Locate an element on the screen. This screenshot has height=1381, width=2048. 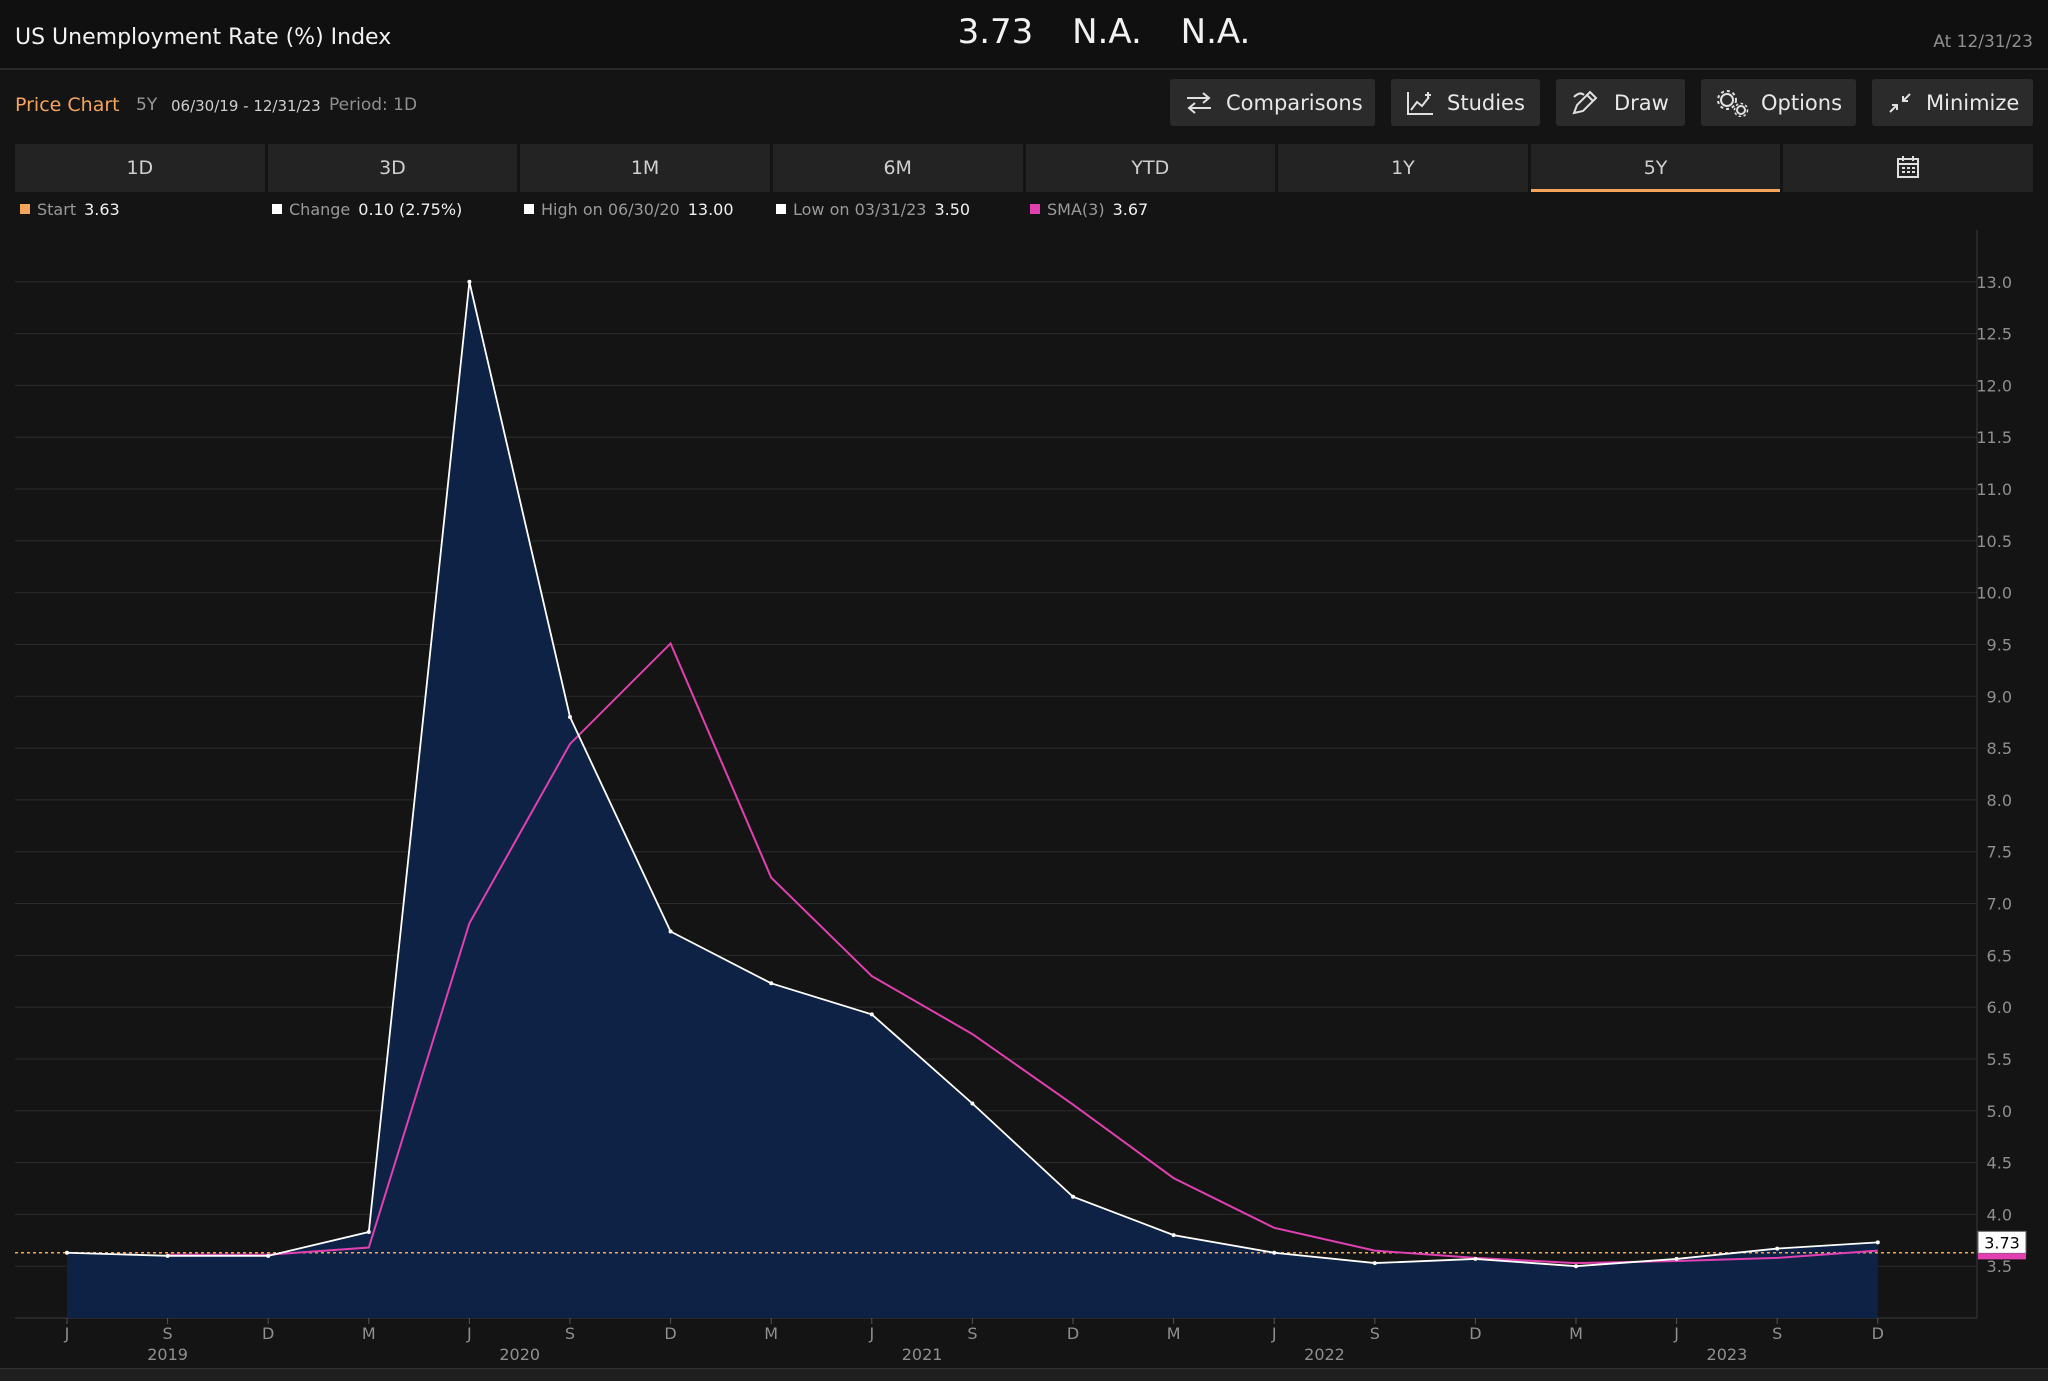
y-tick-label: 7.5 is located at coordinates (1999, 852).